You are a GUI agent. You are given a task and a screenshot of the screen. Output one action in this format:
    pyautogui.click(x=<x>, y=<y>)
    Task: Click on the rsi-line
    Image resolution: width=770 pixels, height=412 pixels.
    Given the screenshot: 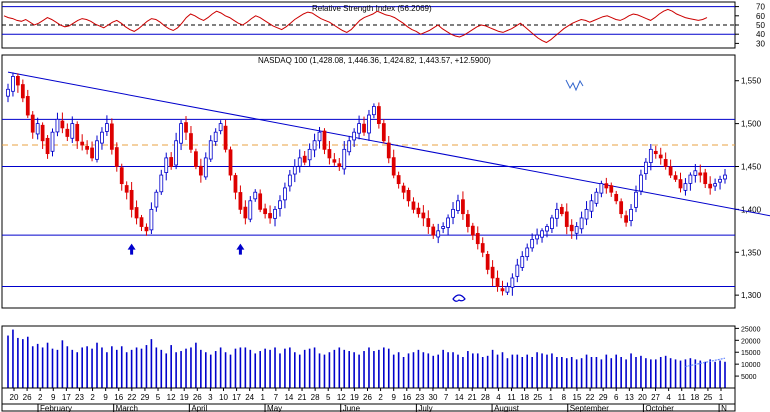 What is the action you would take?
    pyautogui.click(x=355, y=26)
    